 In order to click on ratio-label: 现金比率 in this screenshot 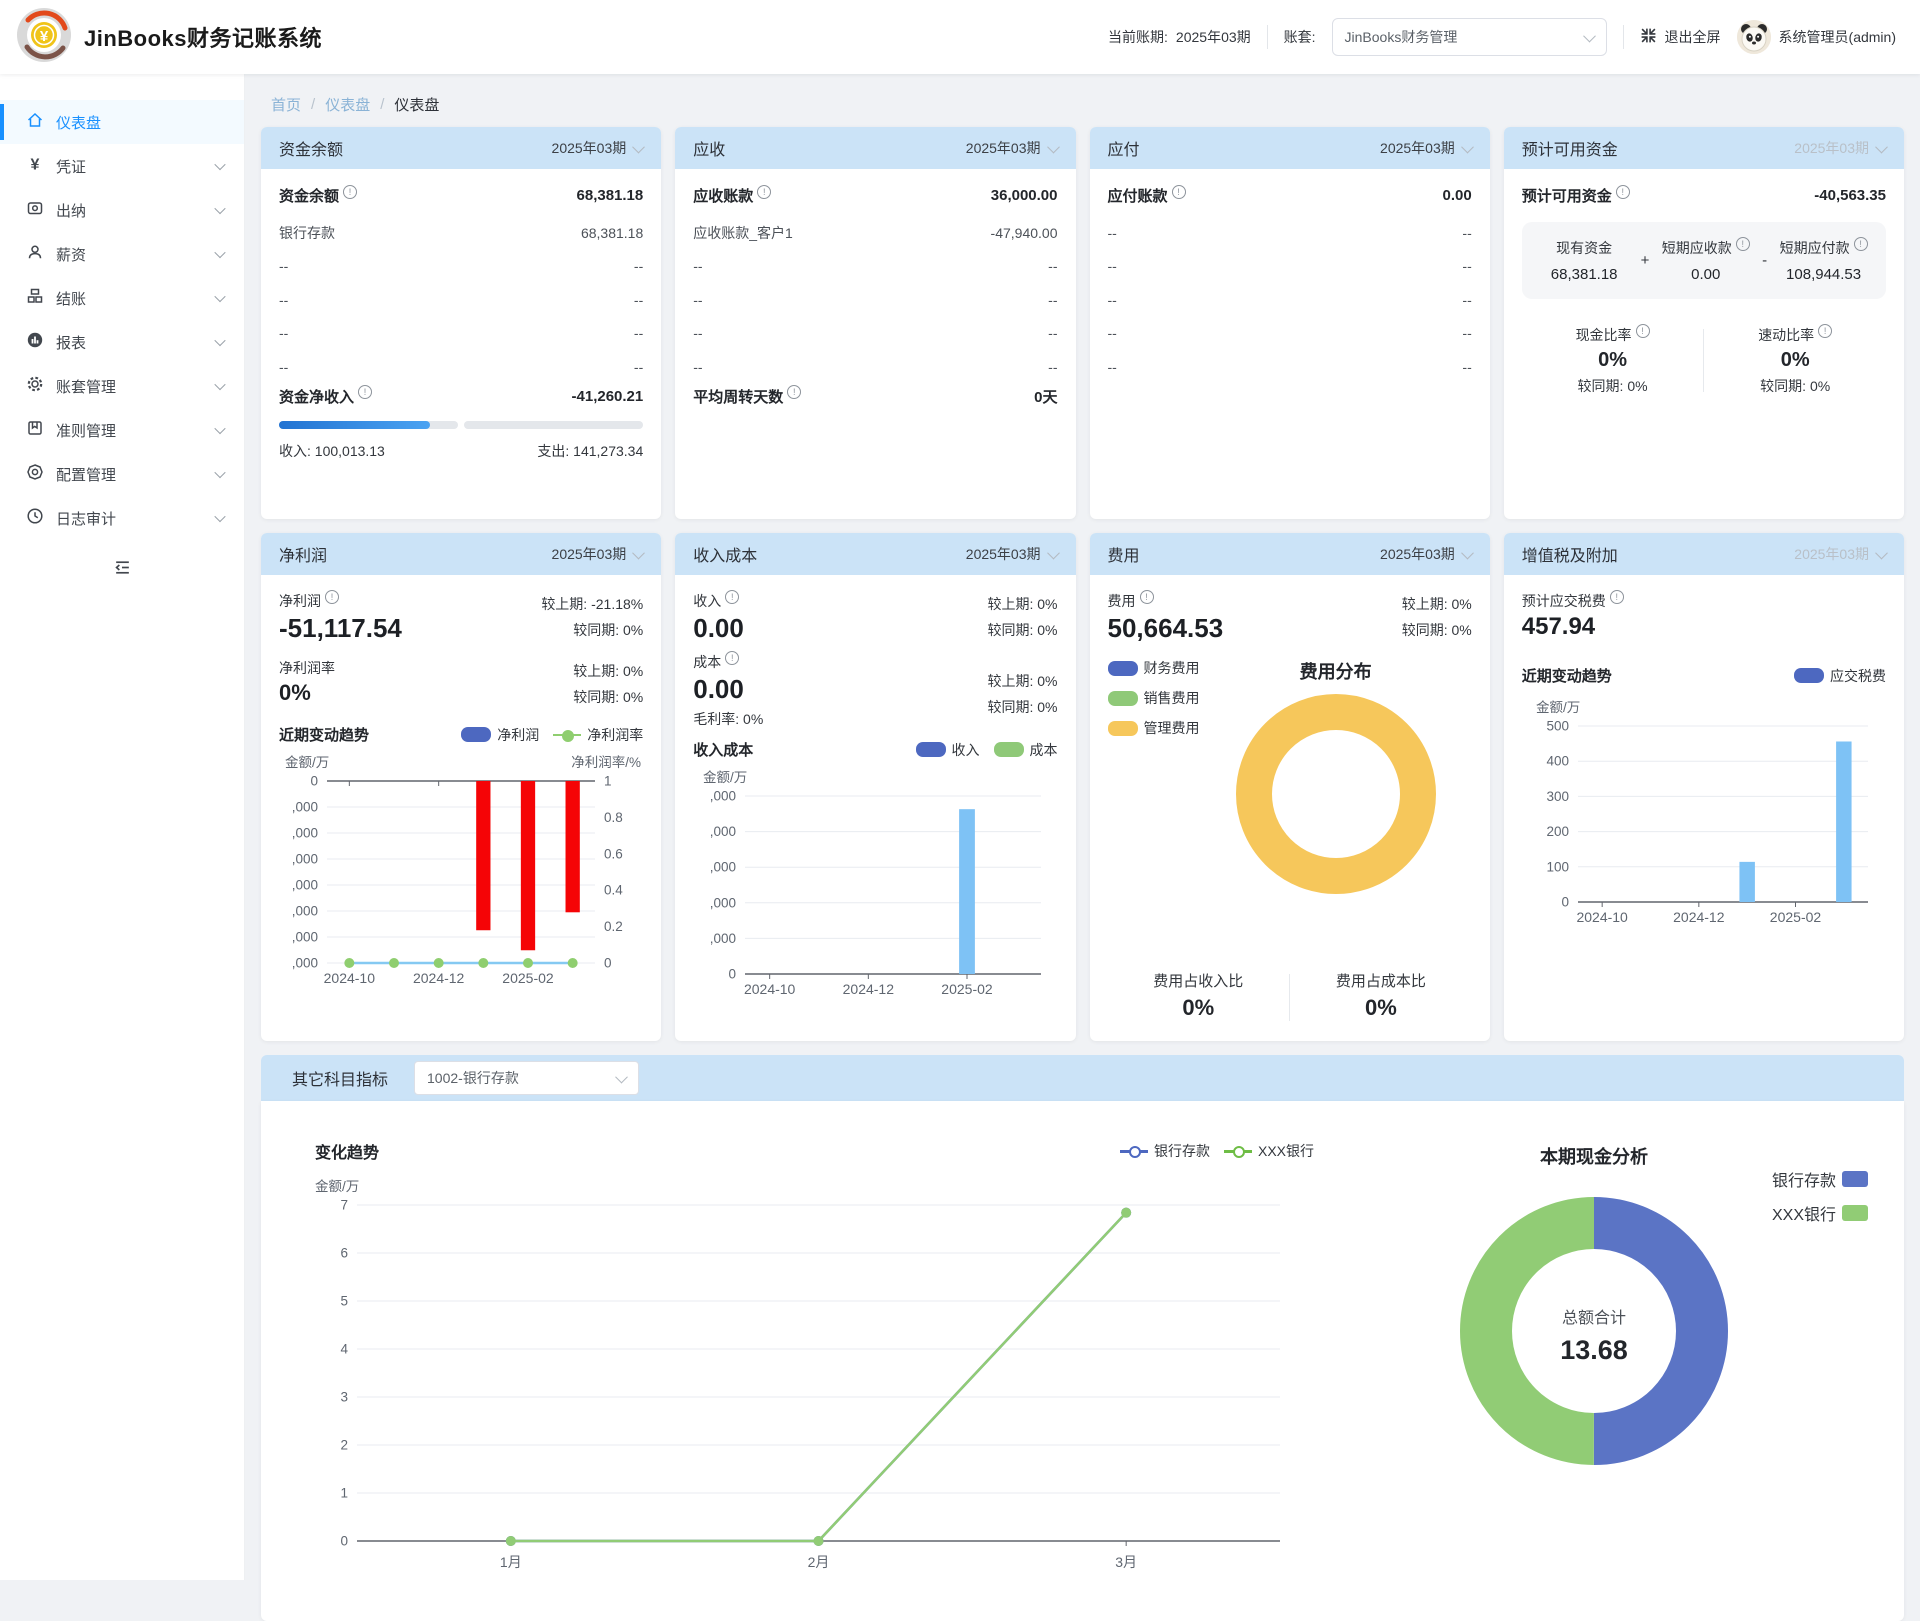, I will do `click(1603, 335)`.